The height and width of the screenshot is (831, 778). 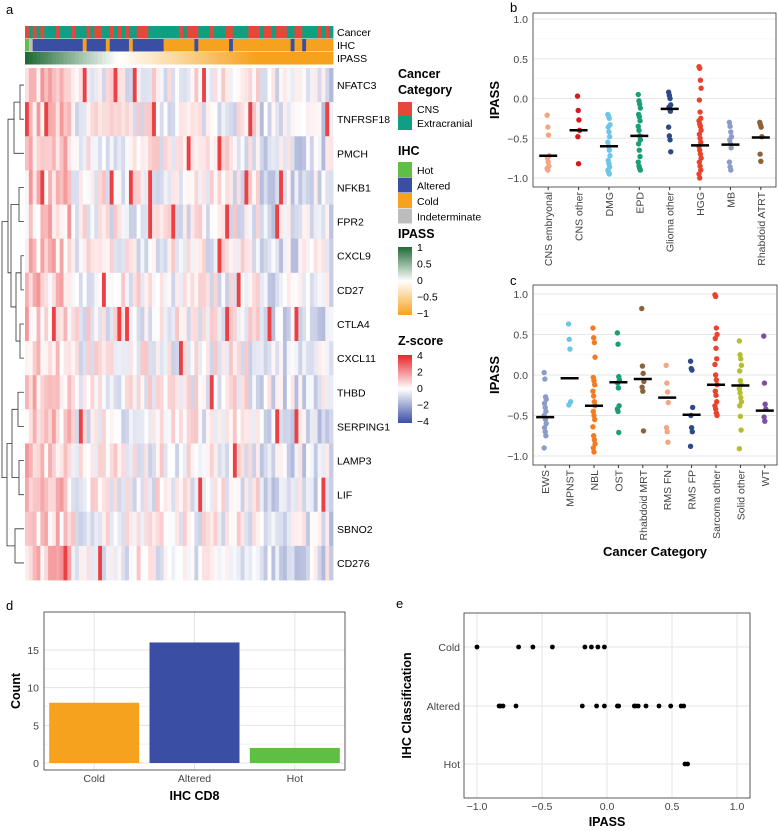 What do you see at coordinates (449, 218) in the screenshot?
I see `legend-label: Indeterminate` at bounding box center [449, 218].